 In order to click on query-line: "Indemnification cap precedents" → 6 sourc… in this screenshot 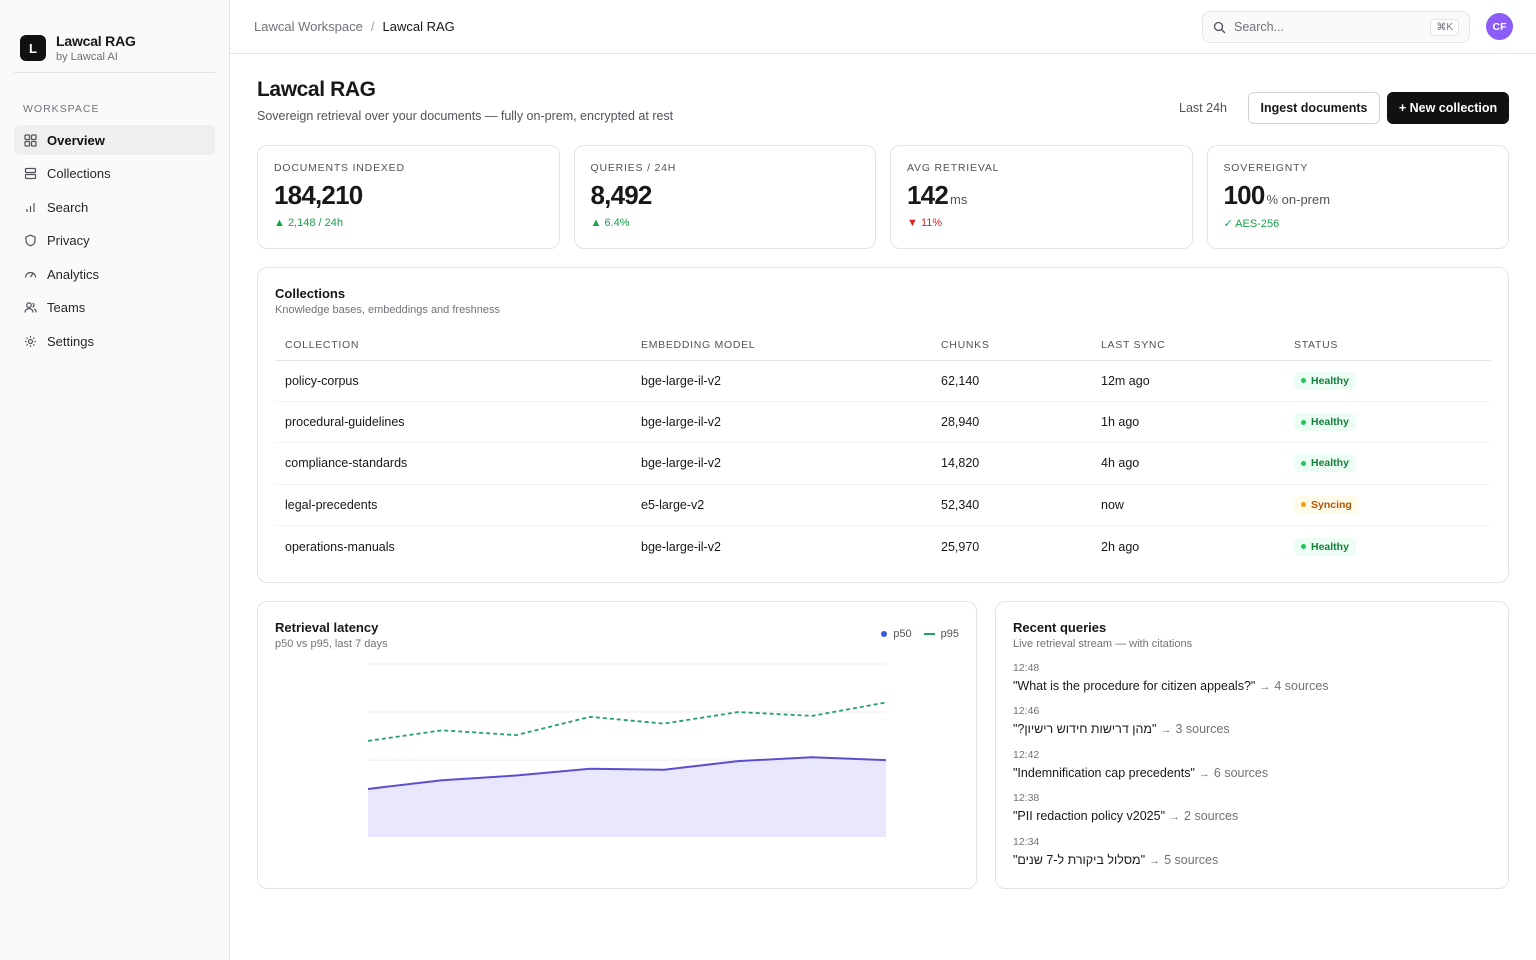, I will do `click(1252, 773)`.